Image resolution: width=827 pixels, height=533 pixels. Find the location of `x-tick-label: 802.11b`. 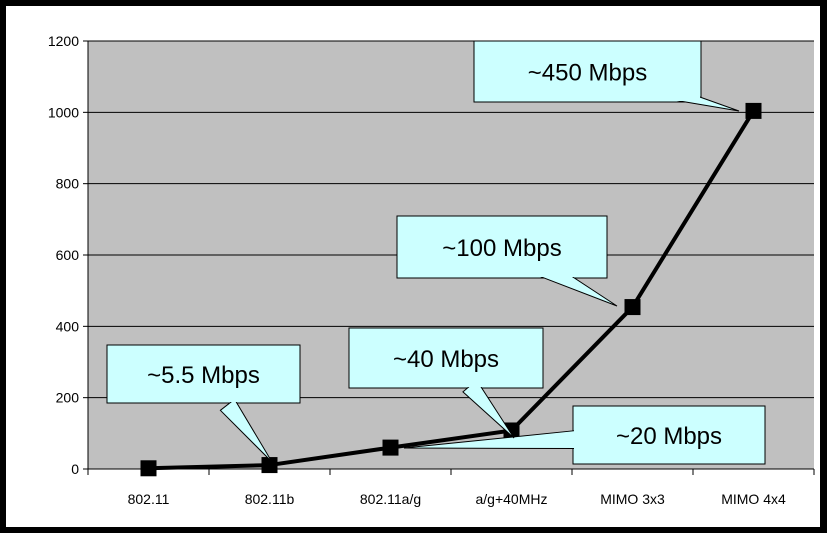

x-tick-label: 802.11b is located at coordinates (270, 499).